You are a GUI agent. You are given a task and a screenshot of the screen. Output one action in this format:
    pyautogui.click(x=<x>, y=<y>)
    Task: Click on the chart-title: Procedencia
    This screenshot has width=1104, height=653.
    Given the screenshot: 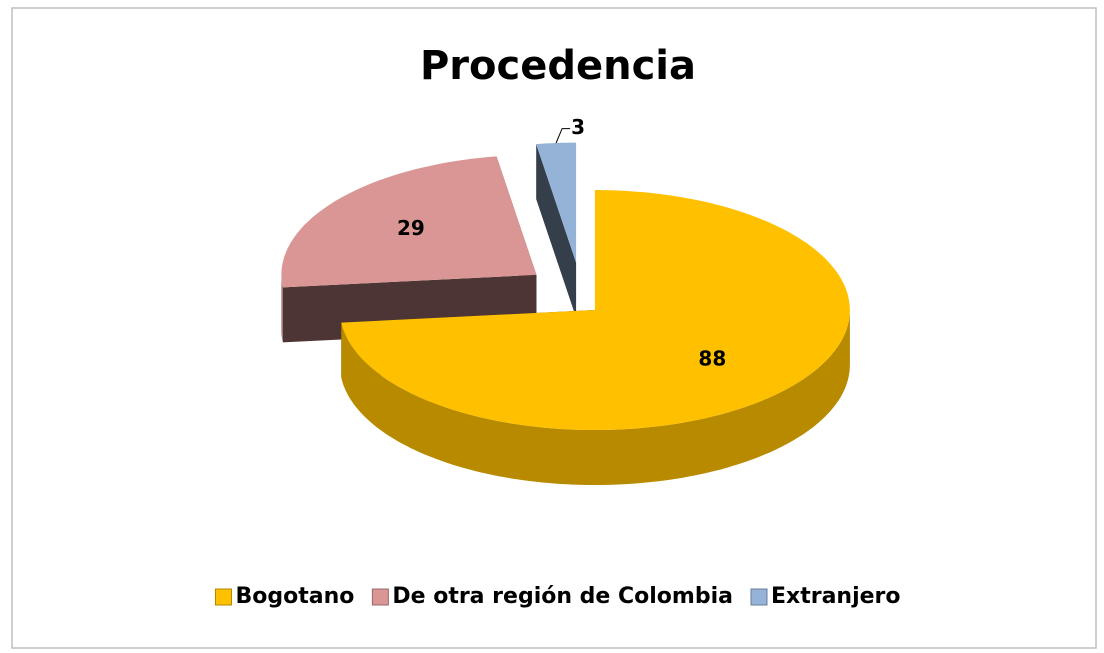 What is the action you would take?
    pyautogui.click(x=558, y=66)
    